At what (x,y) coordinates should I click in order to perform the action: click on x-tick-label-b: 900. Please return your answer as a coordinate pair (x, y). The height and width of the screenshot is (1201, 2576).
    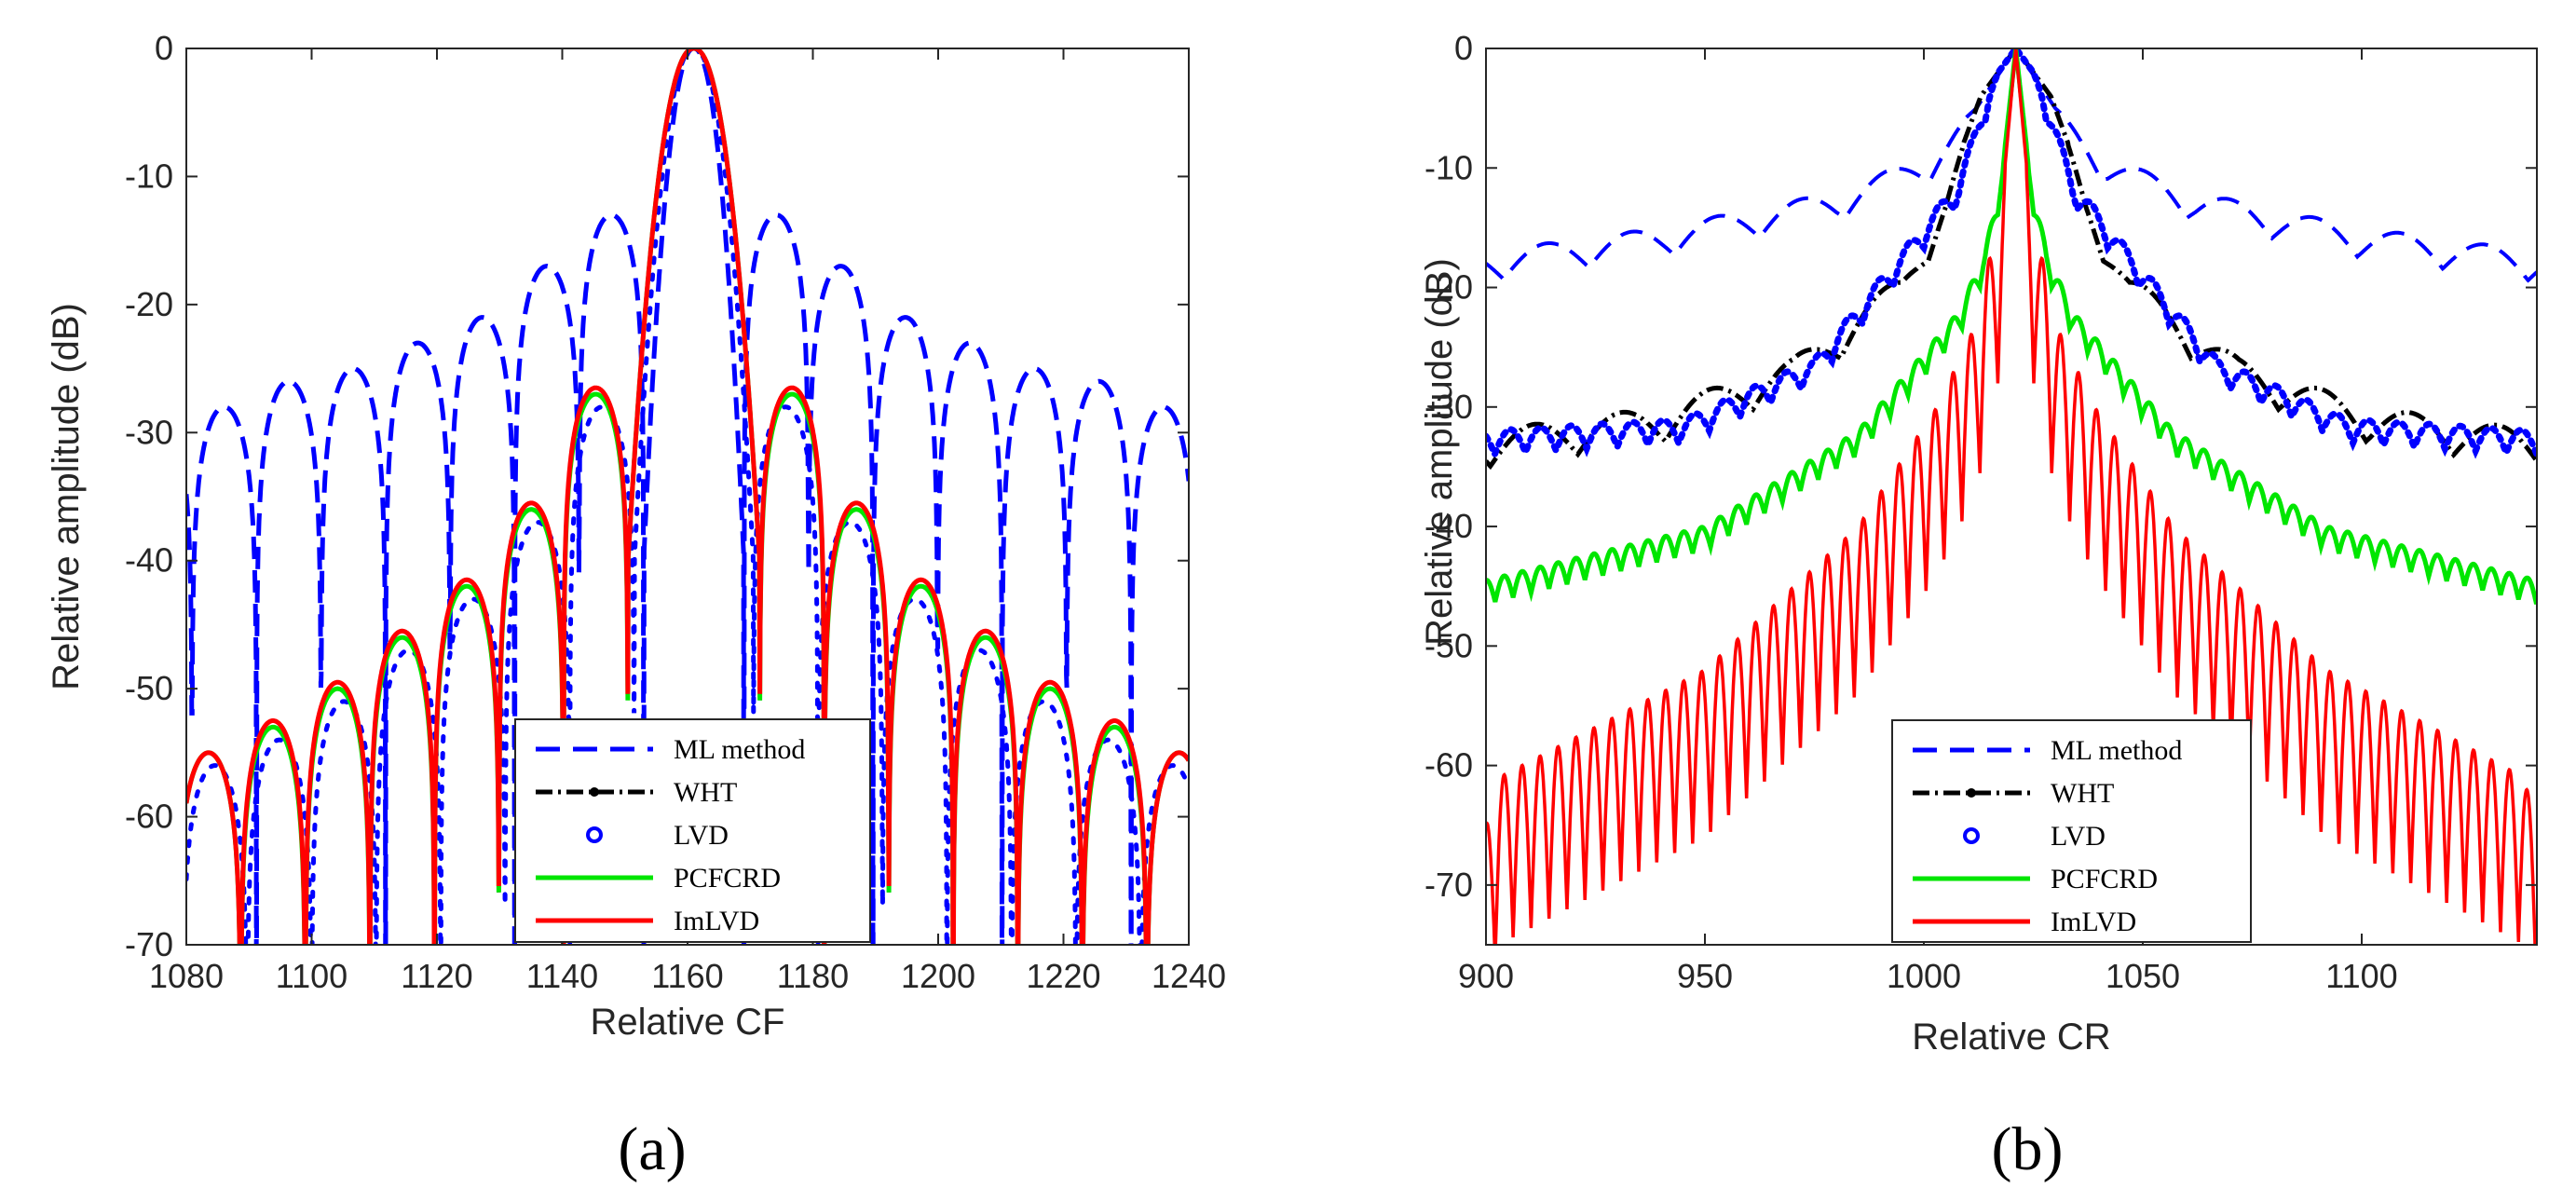
    Looking at the image, I should click on (1486, 976).